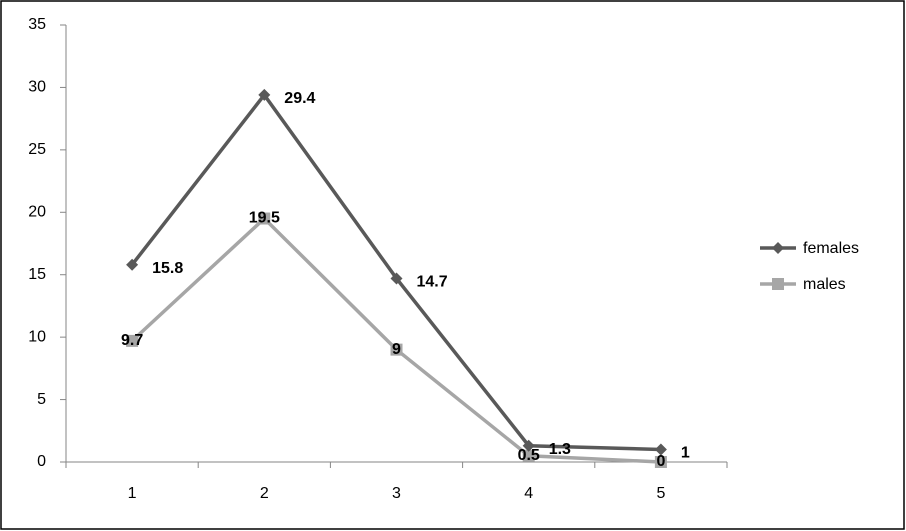 The width and height of the screenshot is (906, 531). Describe the element at coordinates (37, 24) in the screenshot. I see `y-tick-label: 35` at that location.